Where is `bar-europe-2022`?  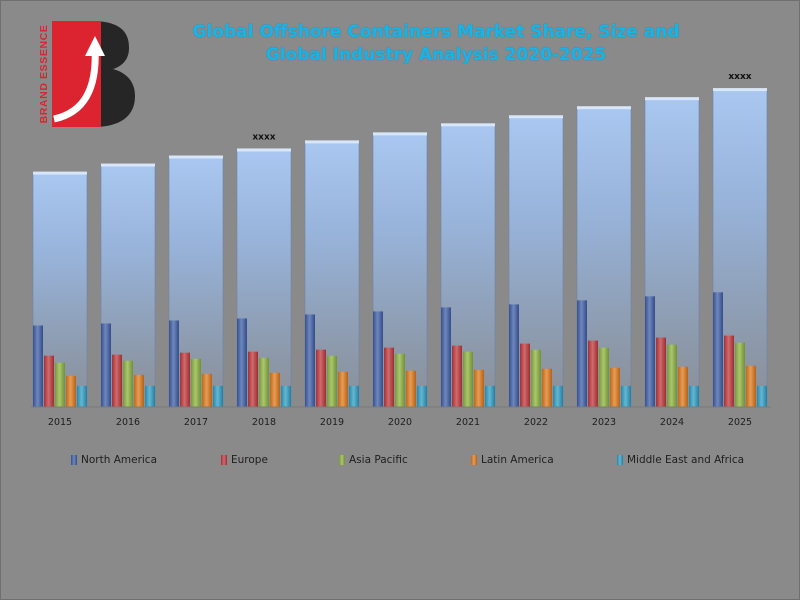
bar-europe-2022 is located at coordinates (525, 375).